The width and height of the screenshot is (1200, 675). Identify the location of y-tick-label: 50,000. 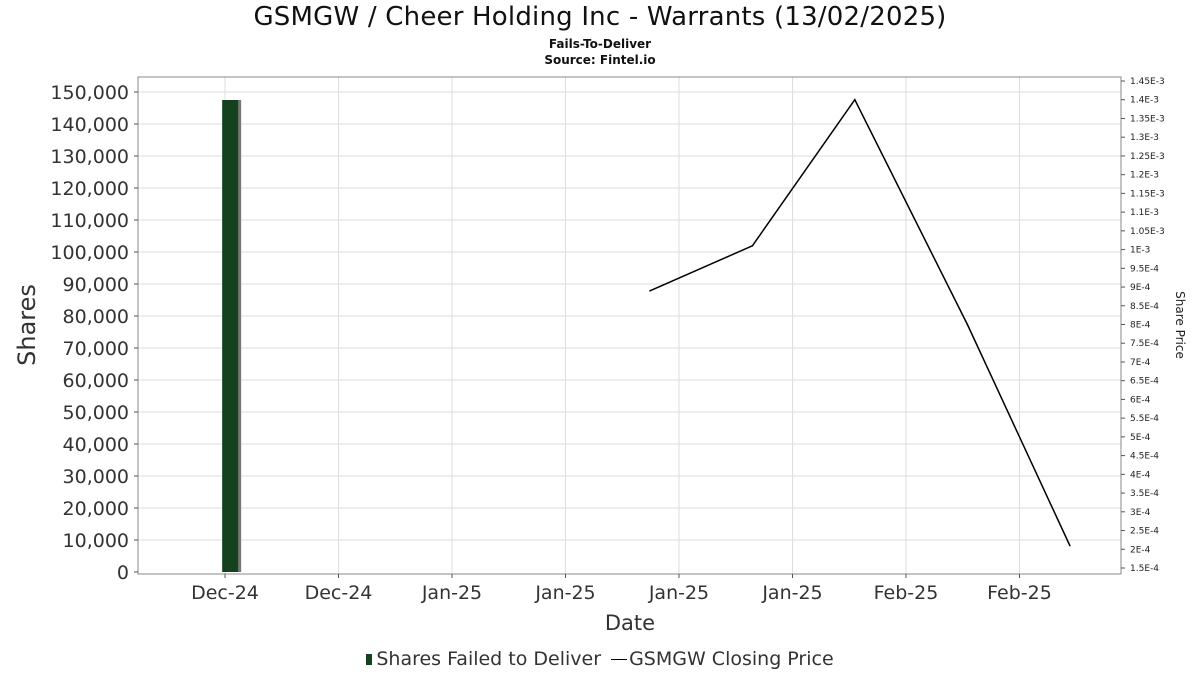
(96, 413).